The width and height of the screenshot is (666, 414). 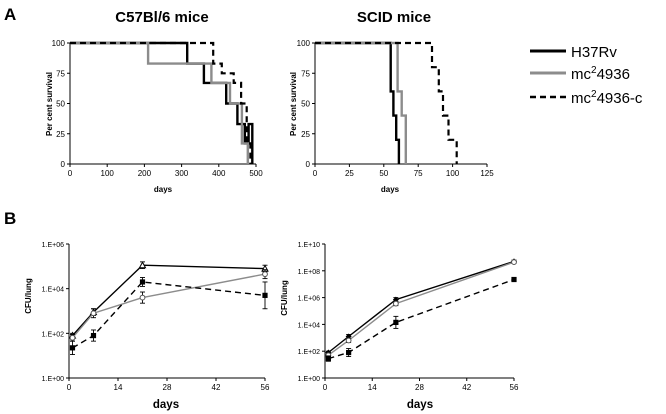 What do you see at coordinates (309, 245) in the screenshot?
I see `y-tick-label: 1.E+10` at bounding box center [309, 245].